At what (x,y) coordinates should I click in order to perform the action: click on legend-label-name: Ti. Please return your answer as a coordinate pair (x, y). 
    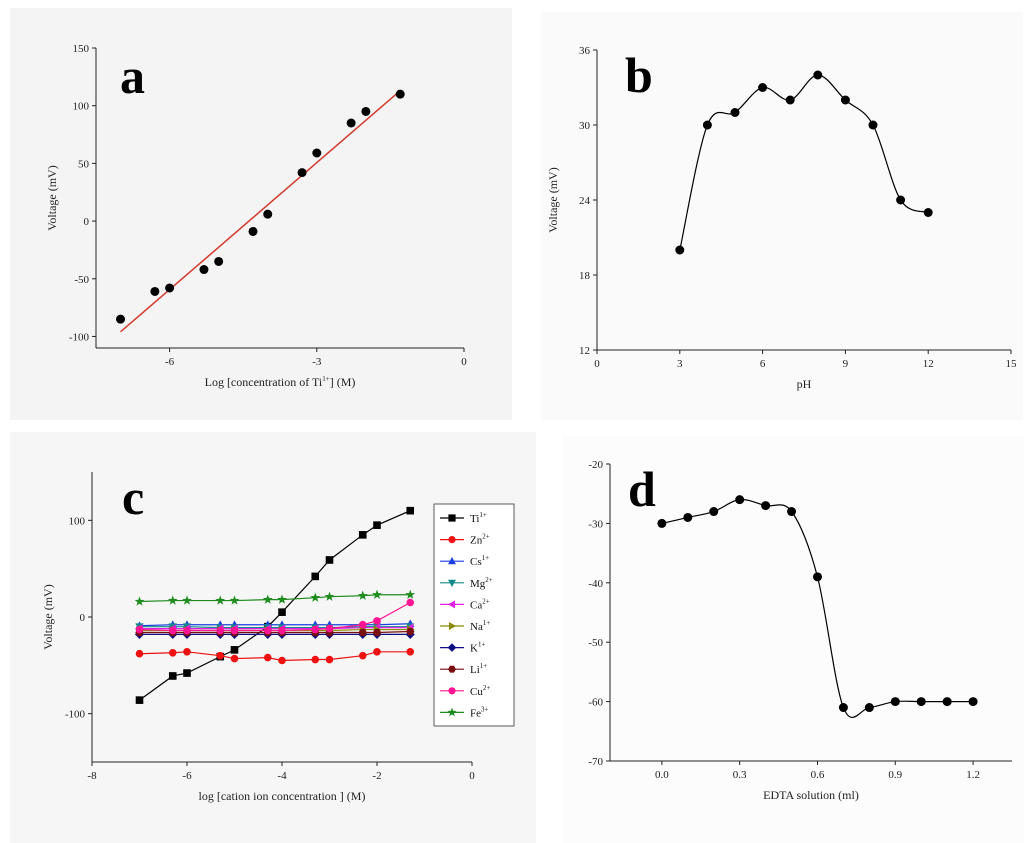
    Looking at the image, I should click on (474, 519).